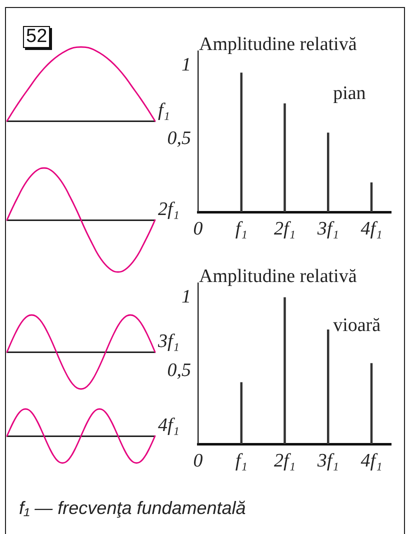  I want to click on text: f₁ — frecvenţa fundamentală, so click(132, 508).